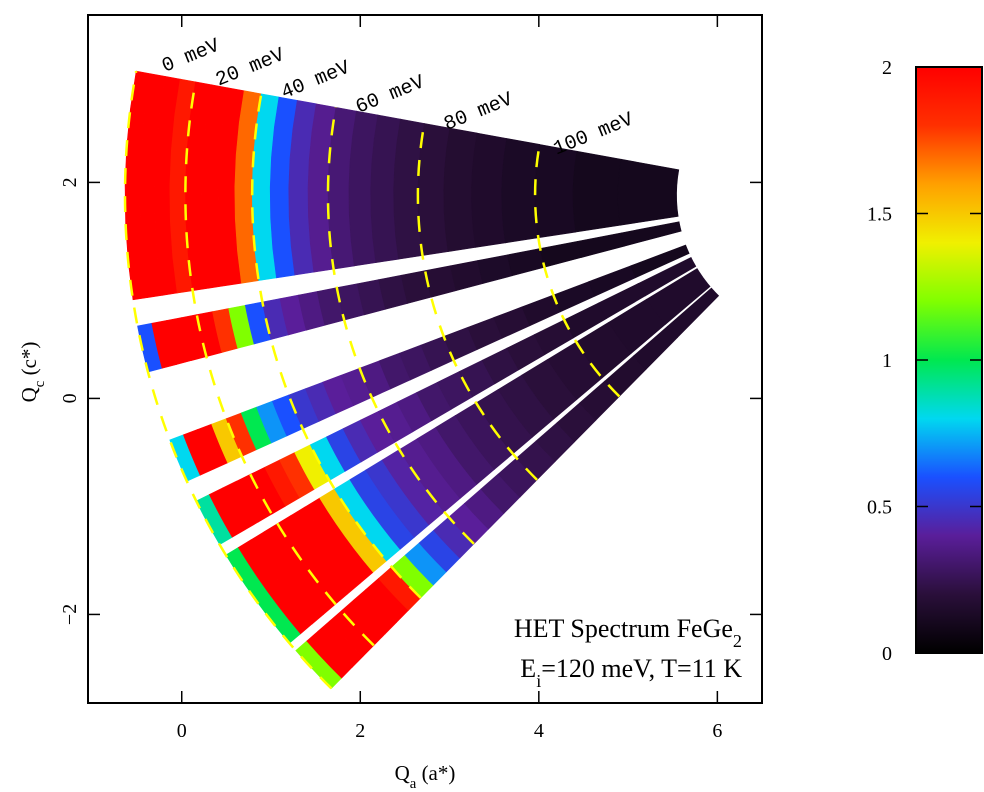 Image resolution: width=984 pixels, height=792 pixels. Describe the element at coordinates (250, 68) in the screenshot. I see `energy-label: 20 meV` at that location.